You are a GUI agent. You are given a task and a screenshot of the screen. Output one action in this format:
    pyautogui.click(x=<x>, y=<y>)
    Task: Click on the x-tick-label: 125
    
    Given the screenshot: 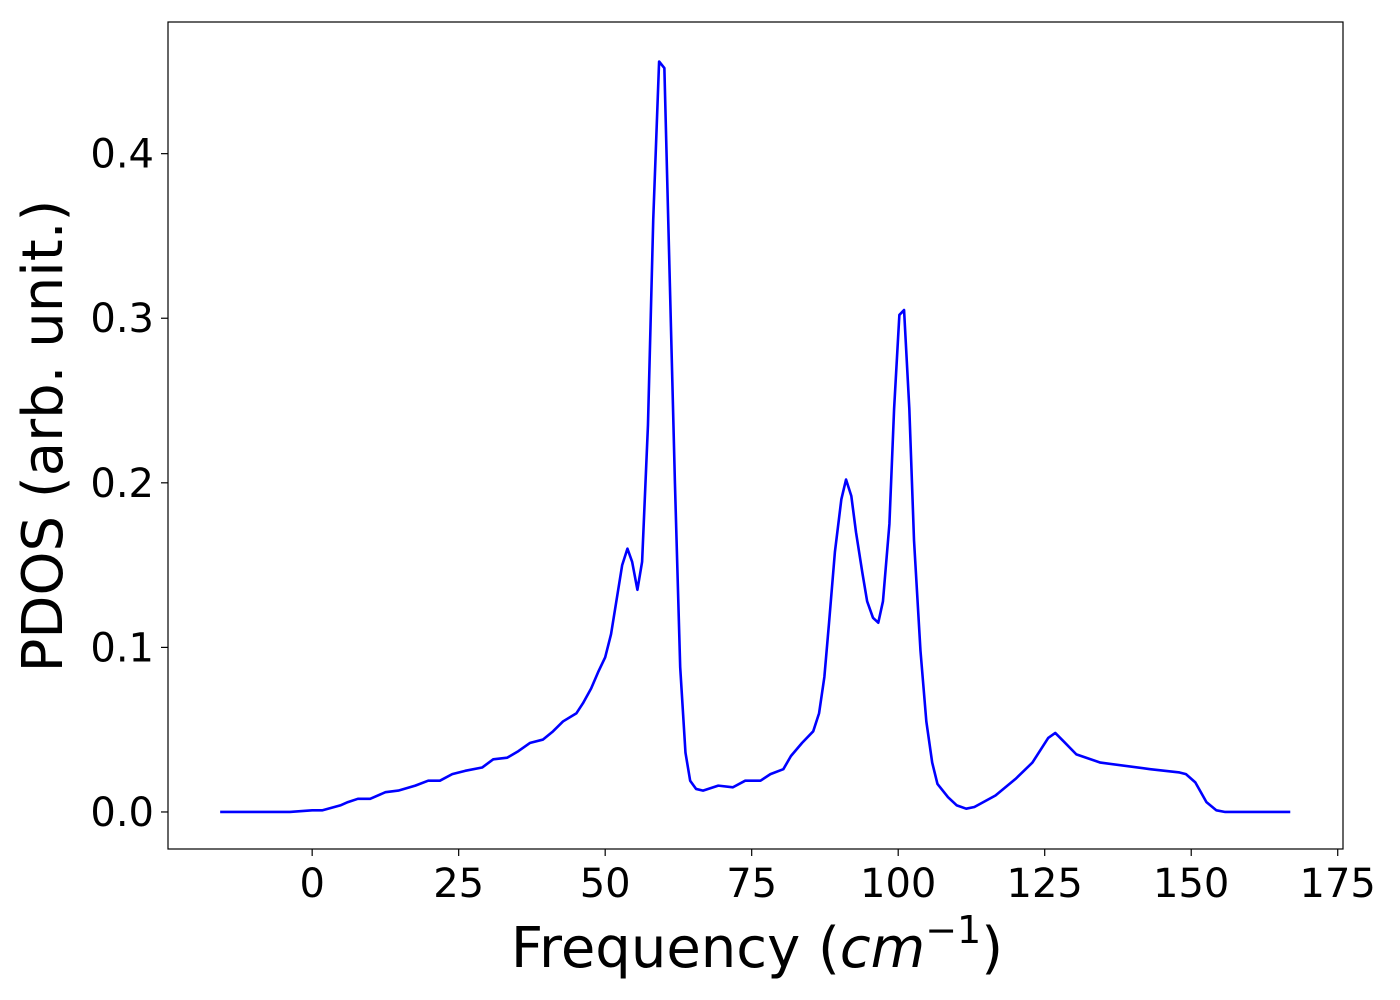 What is the action you would take?
    pyautogui.click(x=1045, y=884)
    